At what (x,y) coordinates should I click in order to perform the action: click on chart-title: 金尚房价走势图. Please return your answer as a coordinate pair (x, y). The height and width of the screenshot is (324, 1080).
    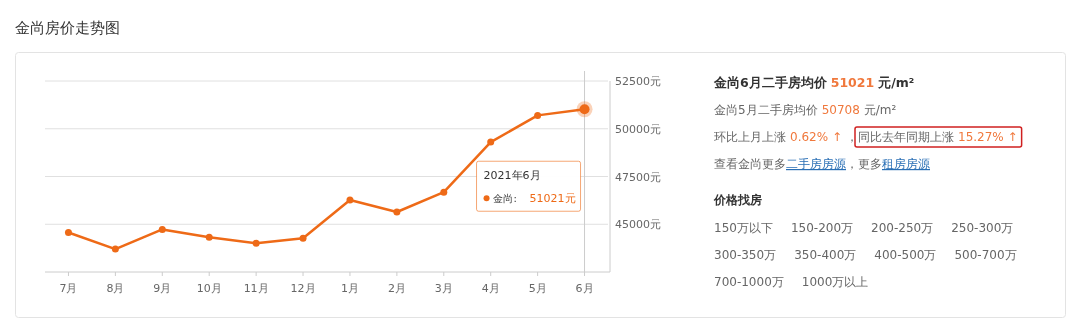
    Looking at the image, I should click on (67, 28).